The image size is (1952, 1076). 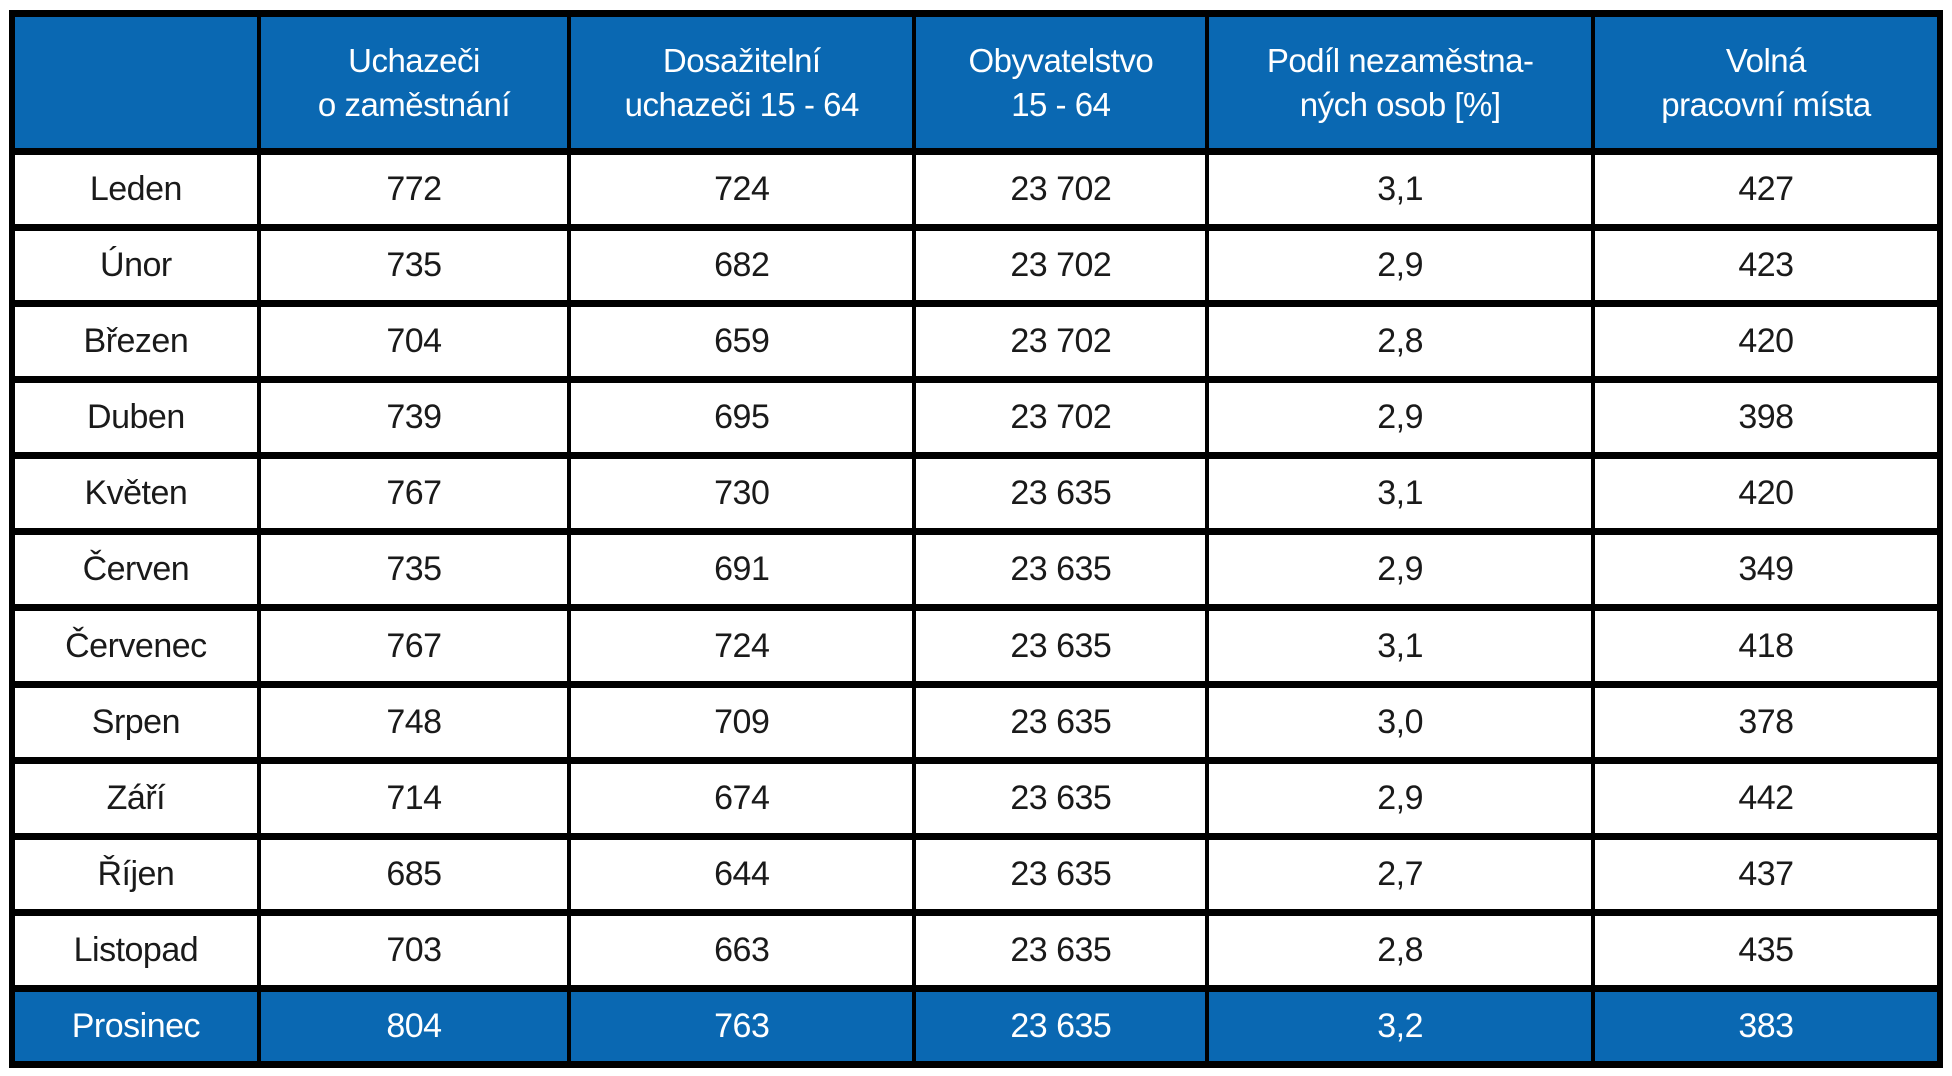 What do you see at coordinates (414, 1026) in the screenshot?
I see `data-cell: 804` at bounding box center [414, 1026].